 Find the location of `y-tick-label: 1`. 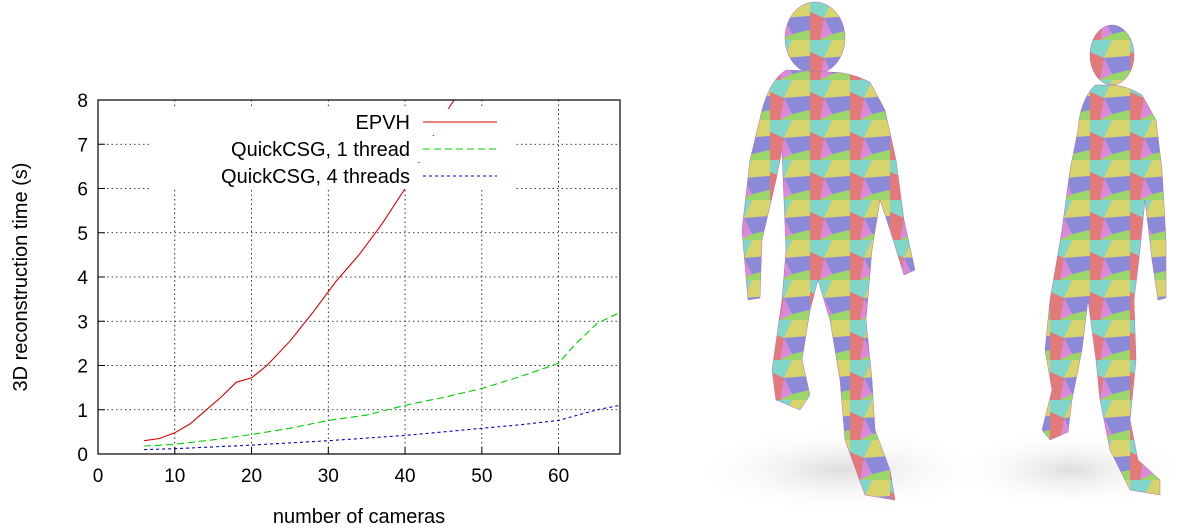

y-tick-label: 1 is located at coordinates (82, 411).